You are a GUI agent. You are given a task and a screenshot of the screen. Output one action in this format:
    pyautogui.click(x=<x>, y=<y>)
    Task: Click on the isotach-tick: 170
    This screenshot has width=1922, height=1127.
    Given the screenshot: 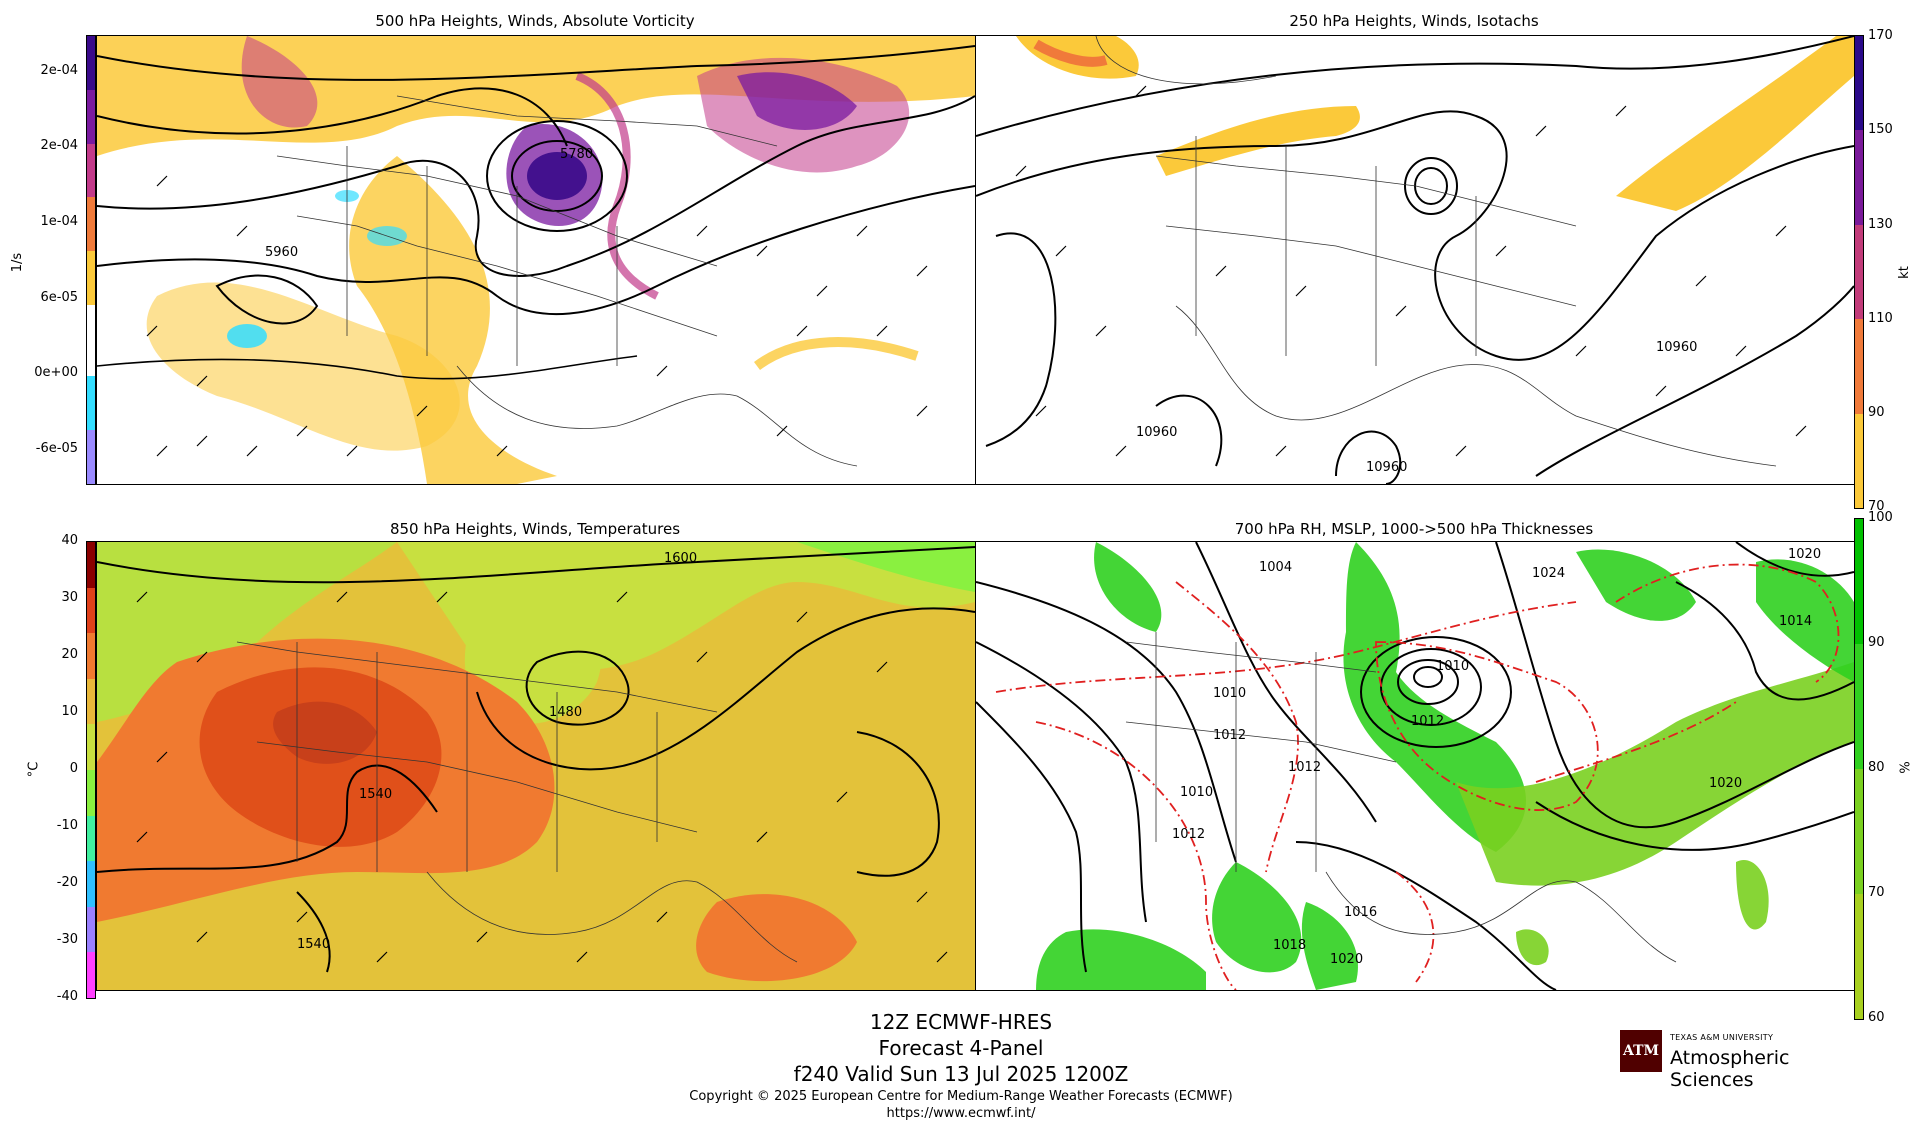 What is the action you would take?
    pyautogui.click(x=1880, y=35)
    